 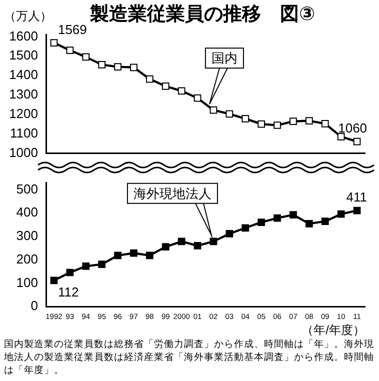 What do you see at coordinates (27, 188) in the screenshot?
I see `y-tick-label: 500` at bounding box center [27, 188].